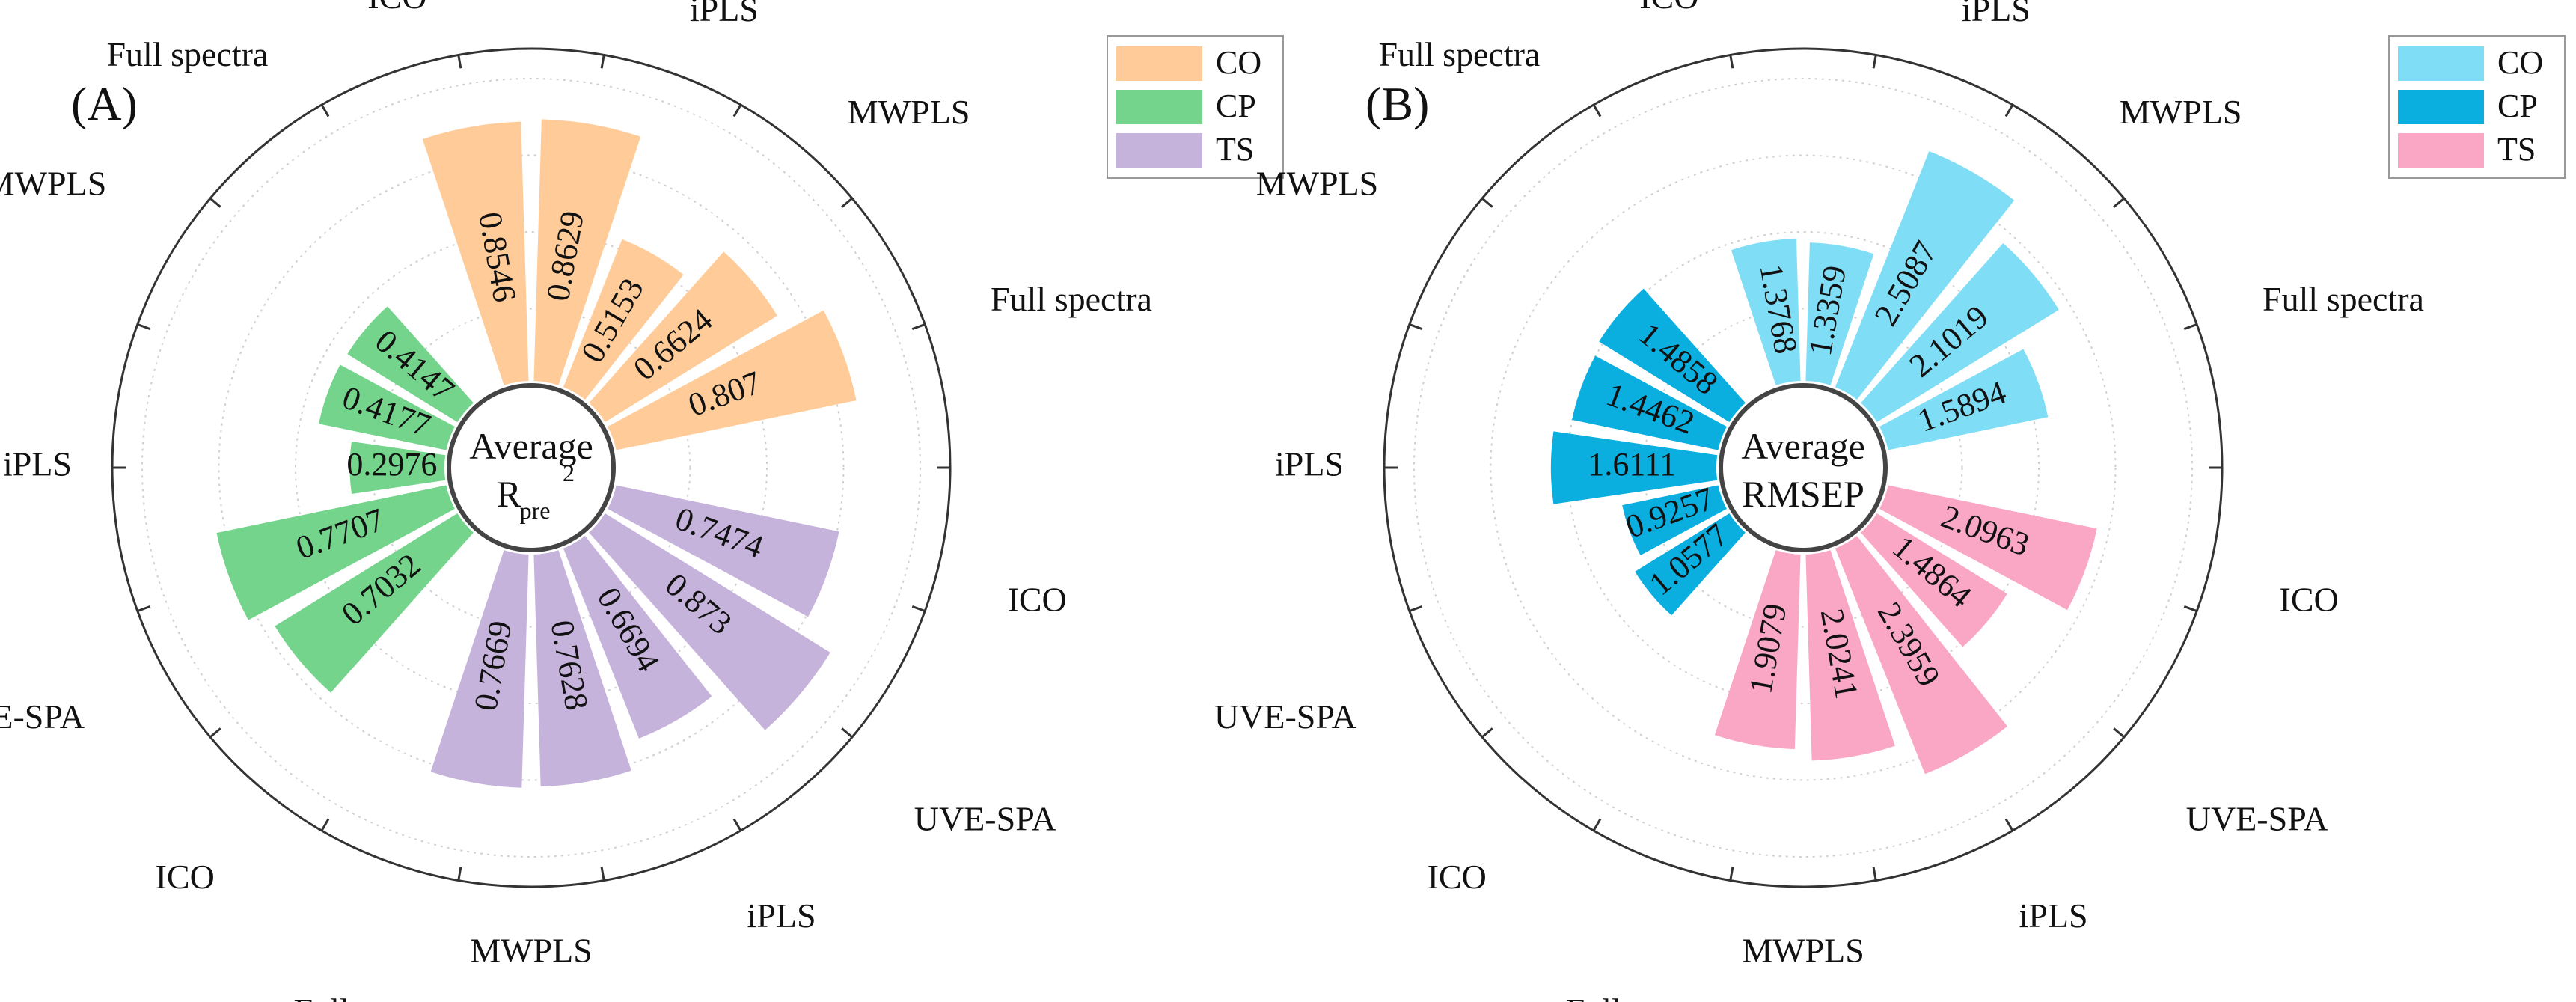 Image resolution: width=2576 pixels, height=1002 pixels. Describe the element at coordinates (535, 510) in the screenshot. I see `center-title-sub: pre` at that location.